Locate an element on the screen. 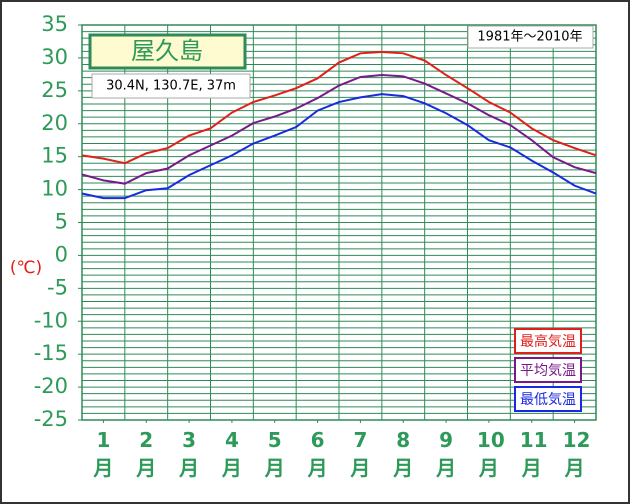 Image resolution: width=630 pixels, height=504 pixels. legend-entry: 平均気温 is located at coordinates (548, 370).